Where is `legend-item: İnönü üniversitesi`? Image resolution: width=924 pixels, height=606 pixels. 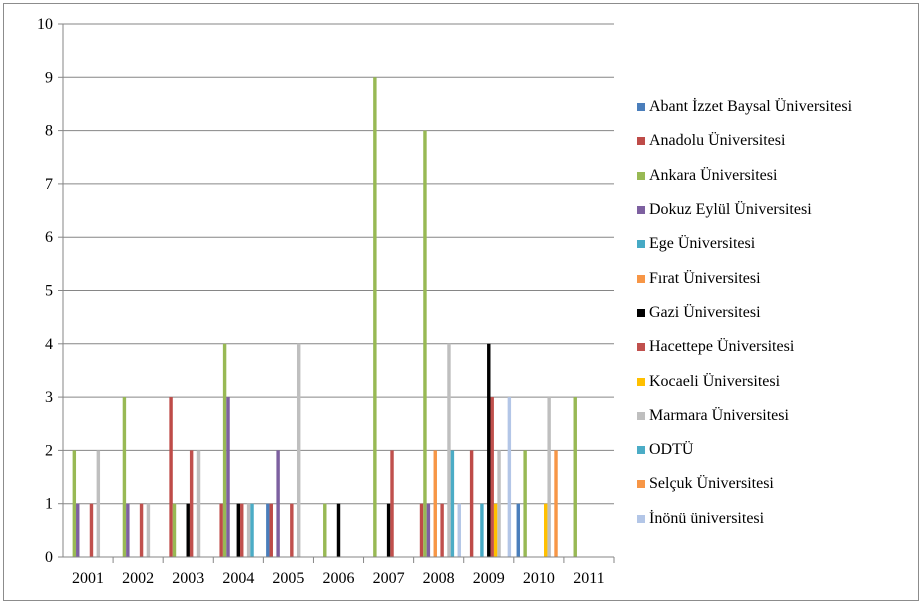
legend-item: İnönü üniversitesi is located at coordinates (744, 519).